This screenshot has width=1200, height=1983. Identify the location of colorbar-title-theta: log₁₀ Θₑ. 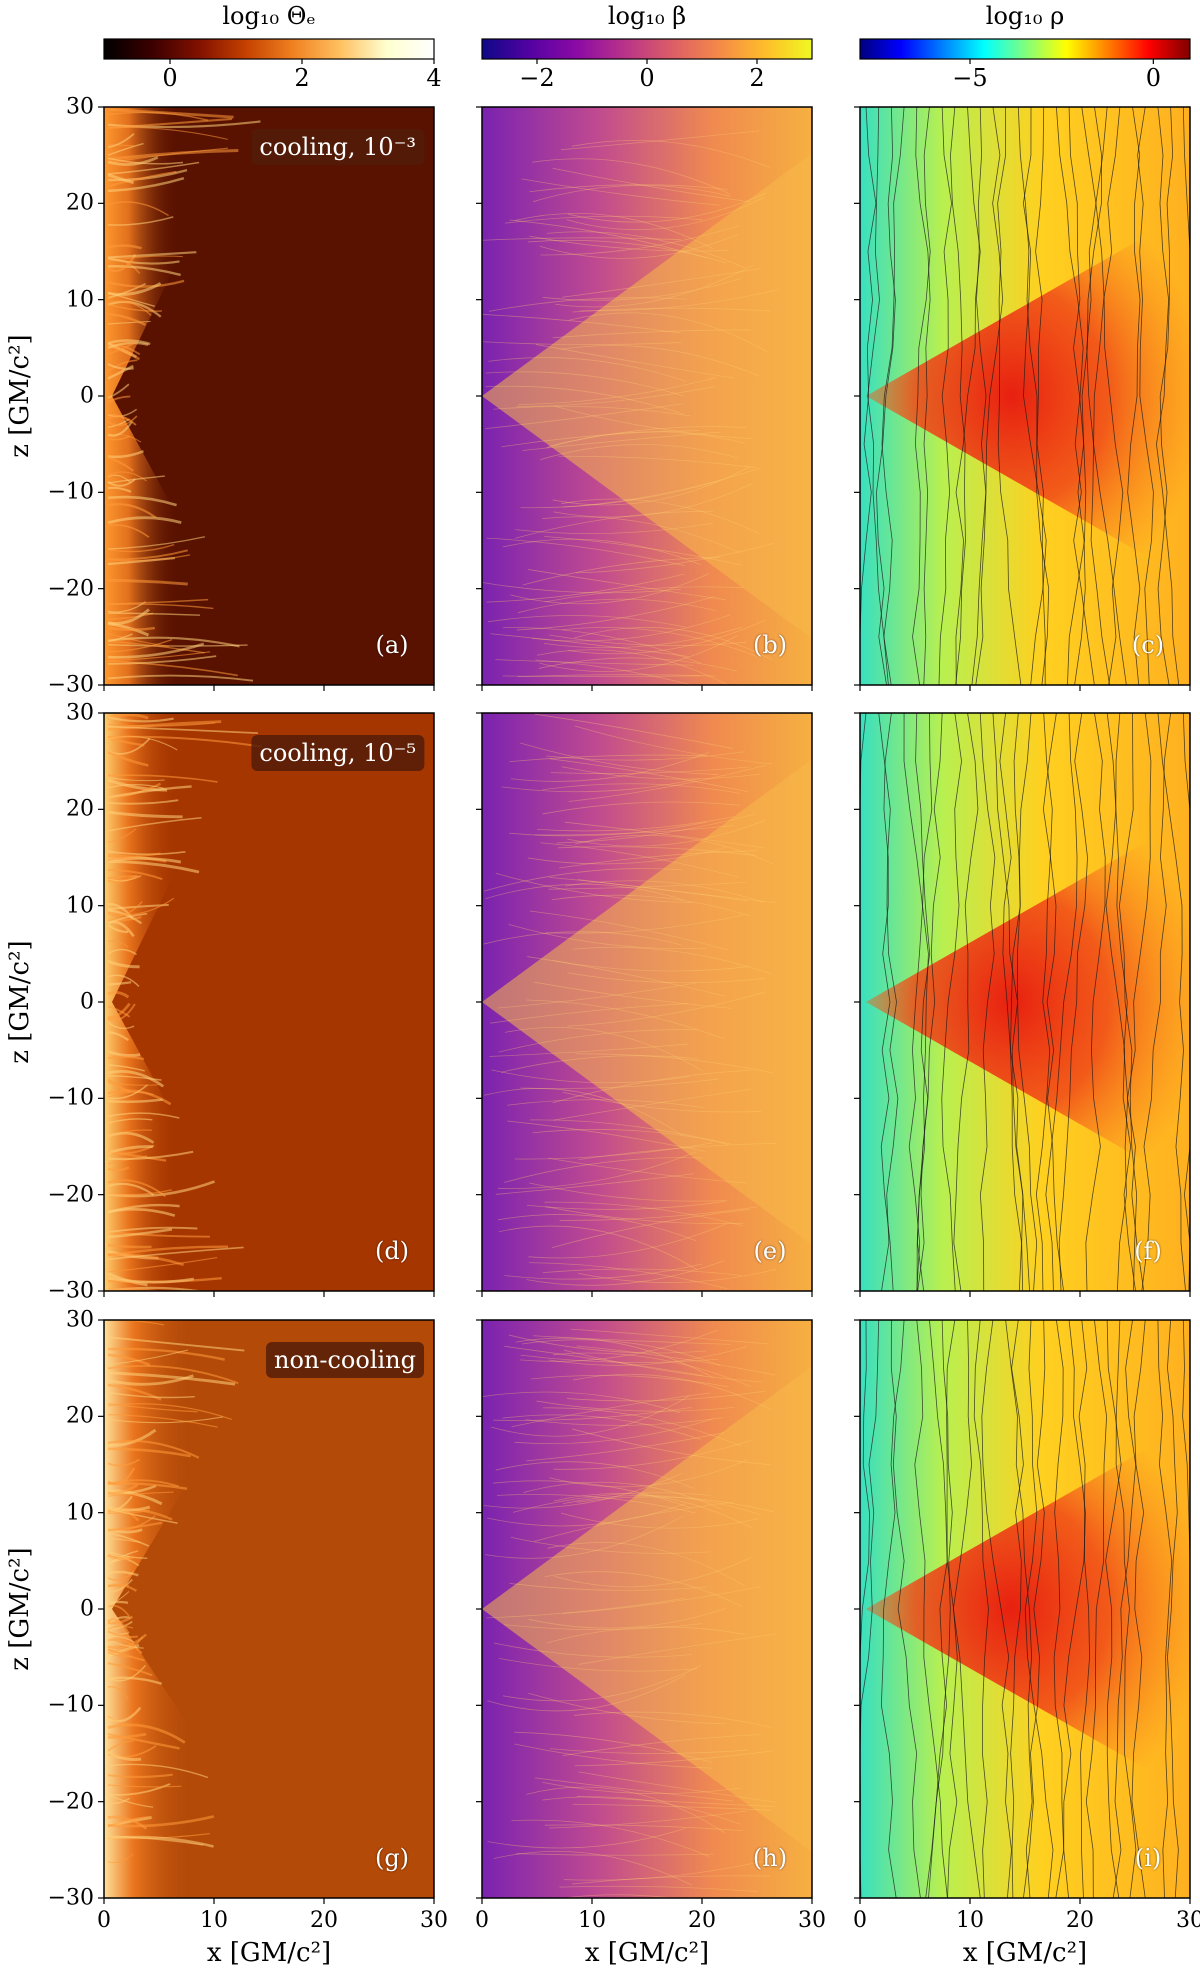
(269, 16).